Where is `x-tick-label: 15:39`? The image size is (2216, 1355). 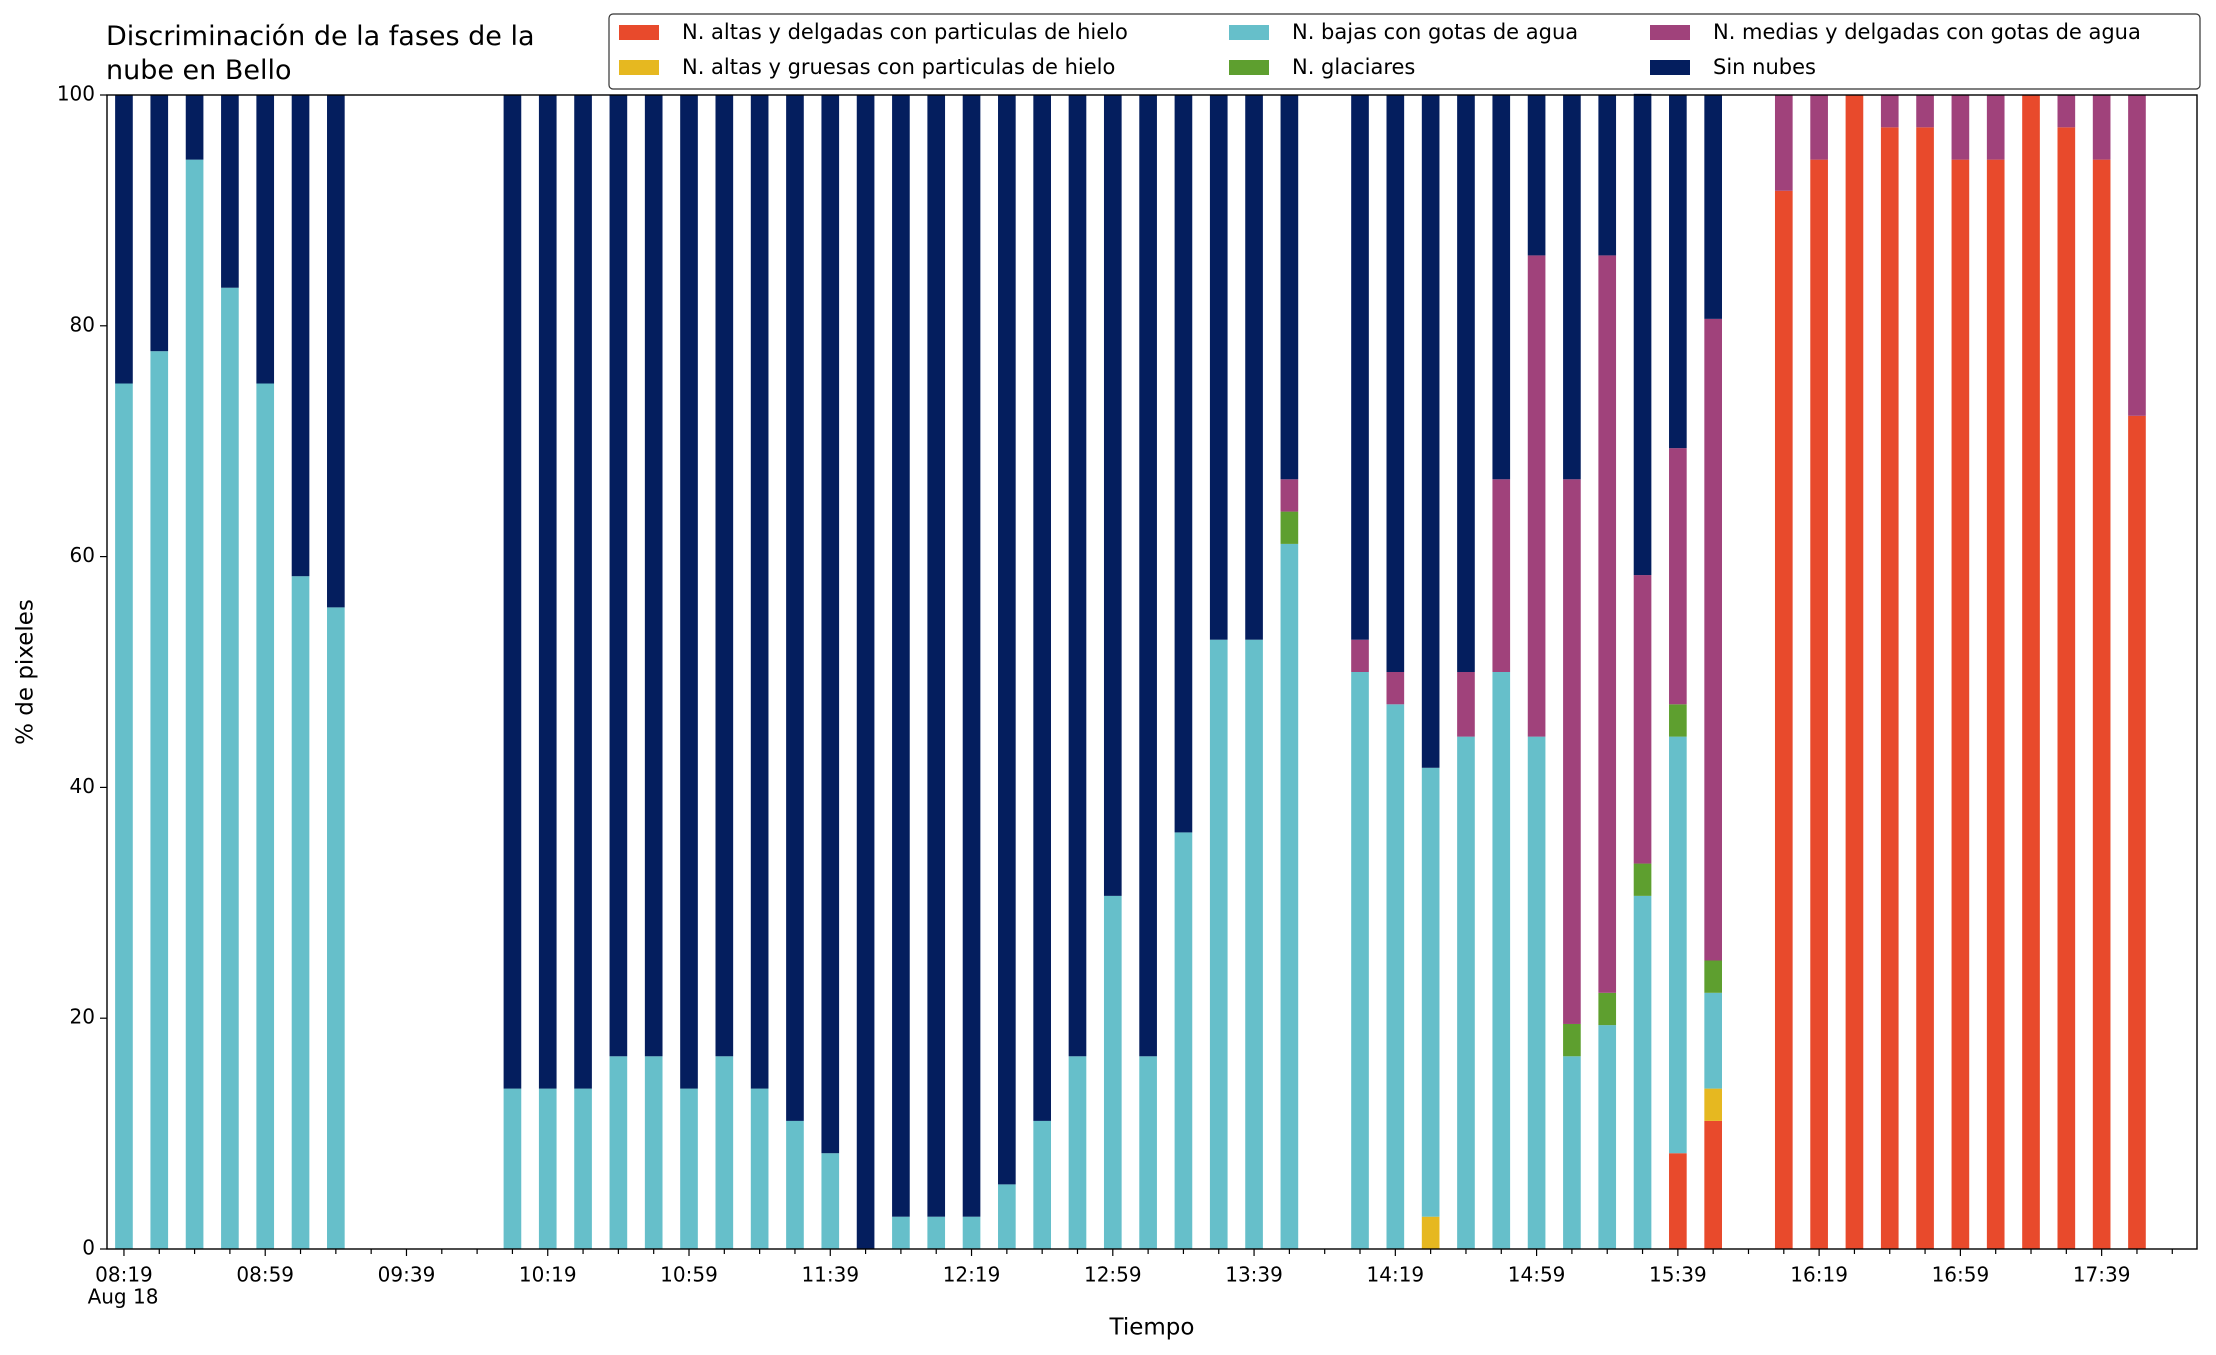 x-tick-label: 15:39 is located at coordinates (1678, 1275).